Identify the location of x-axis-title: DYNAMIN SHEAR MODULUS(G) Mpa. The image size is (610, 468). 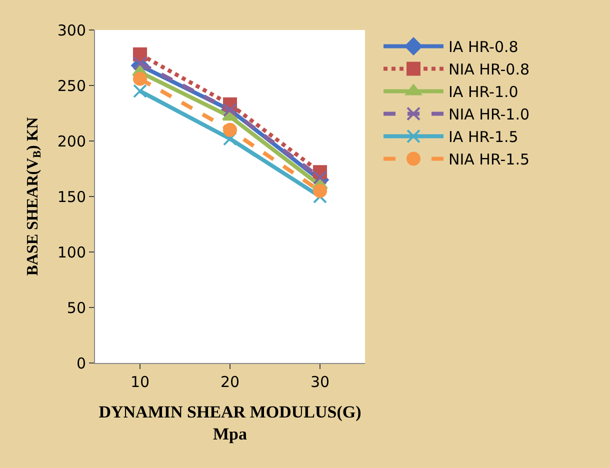
(230, 423).